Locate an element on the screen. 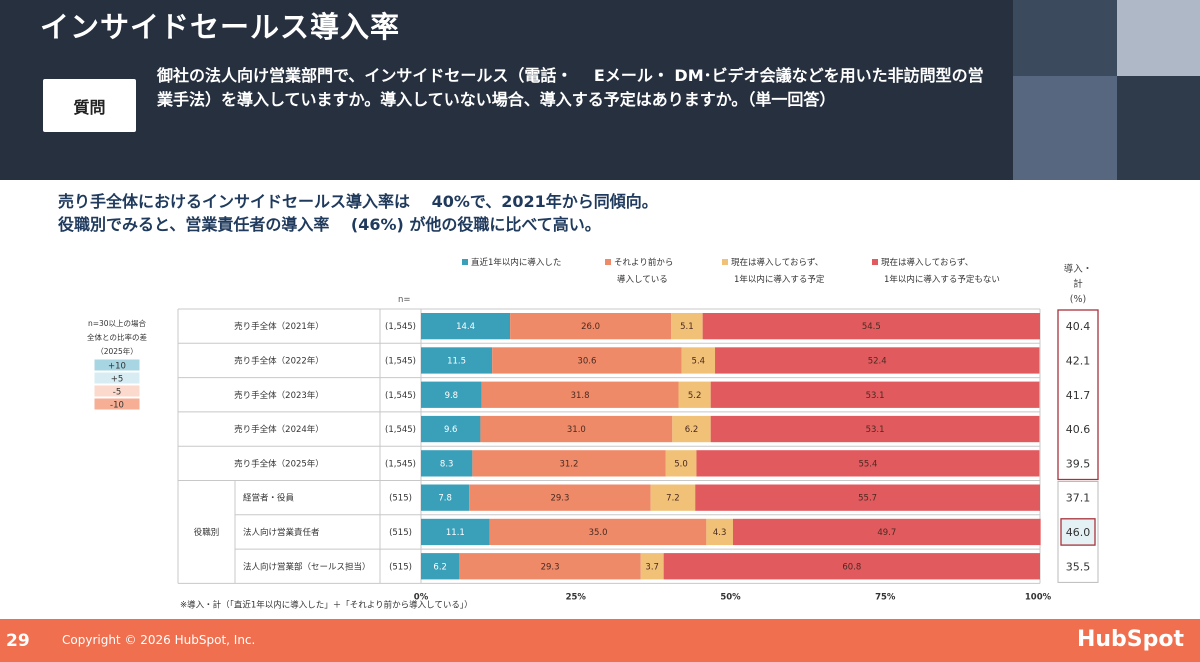 The image size is (1200, 662). totals-box is located at coordinates (1078, 395).